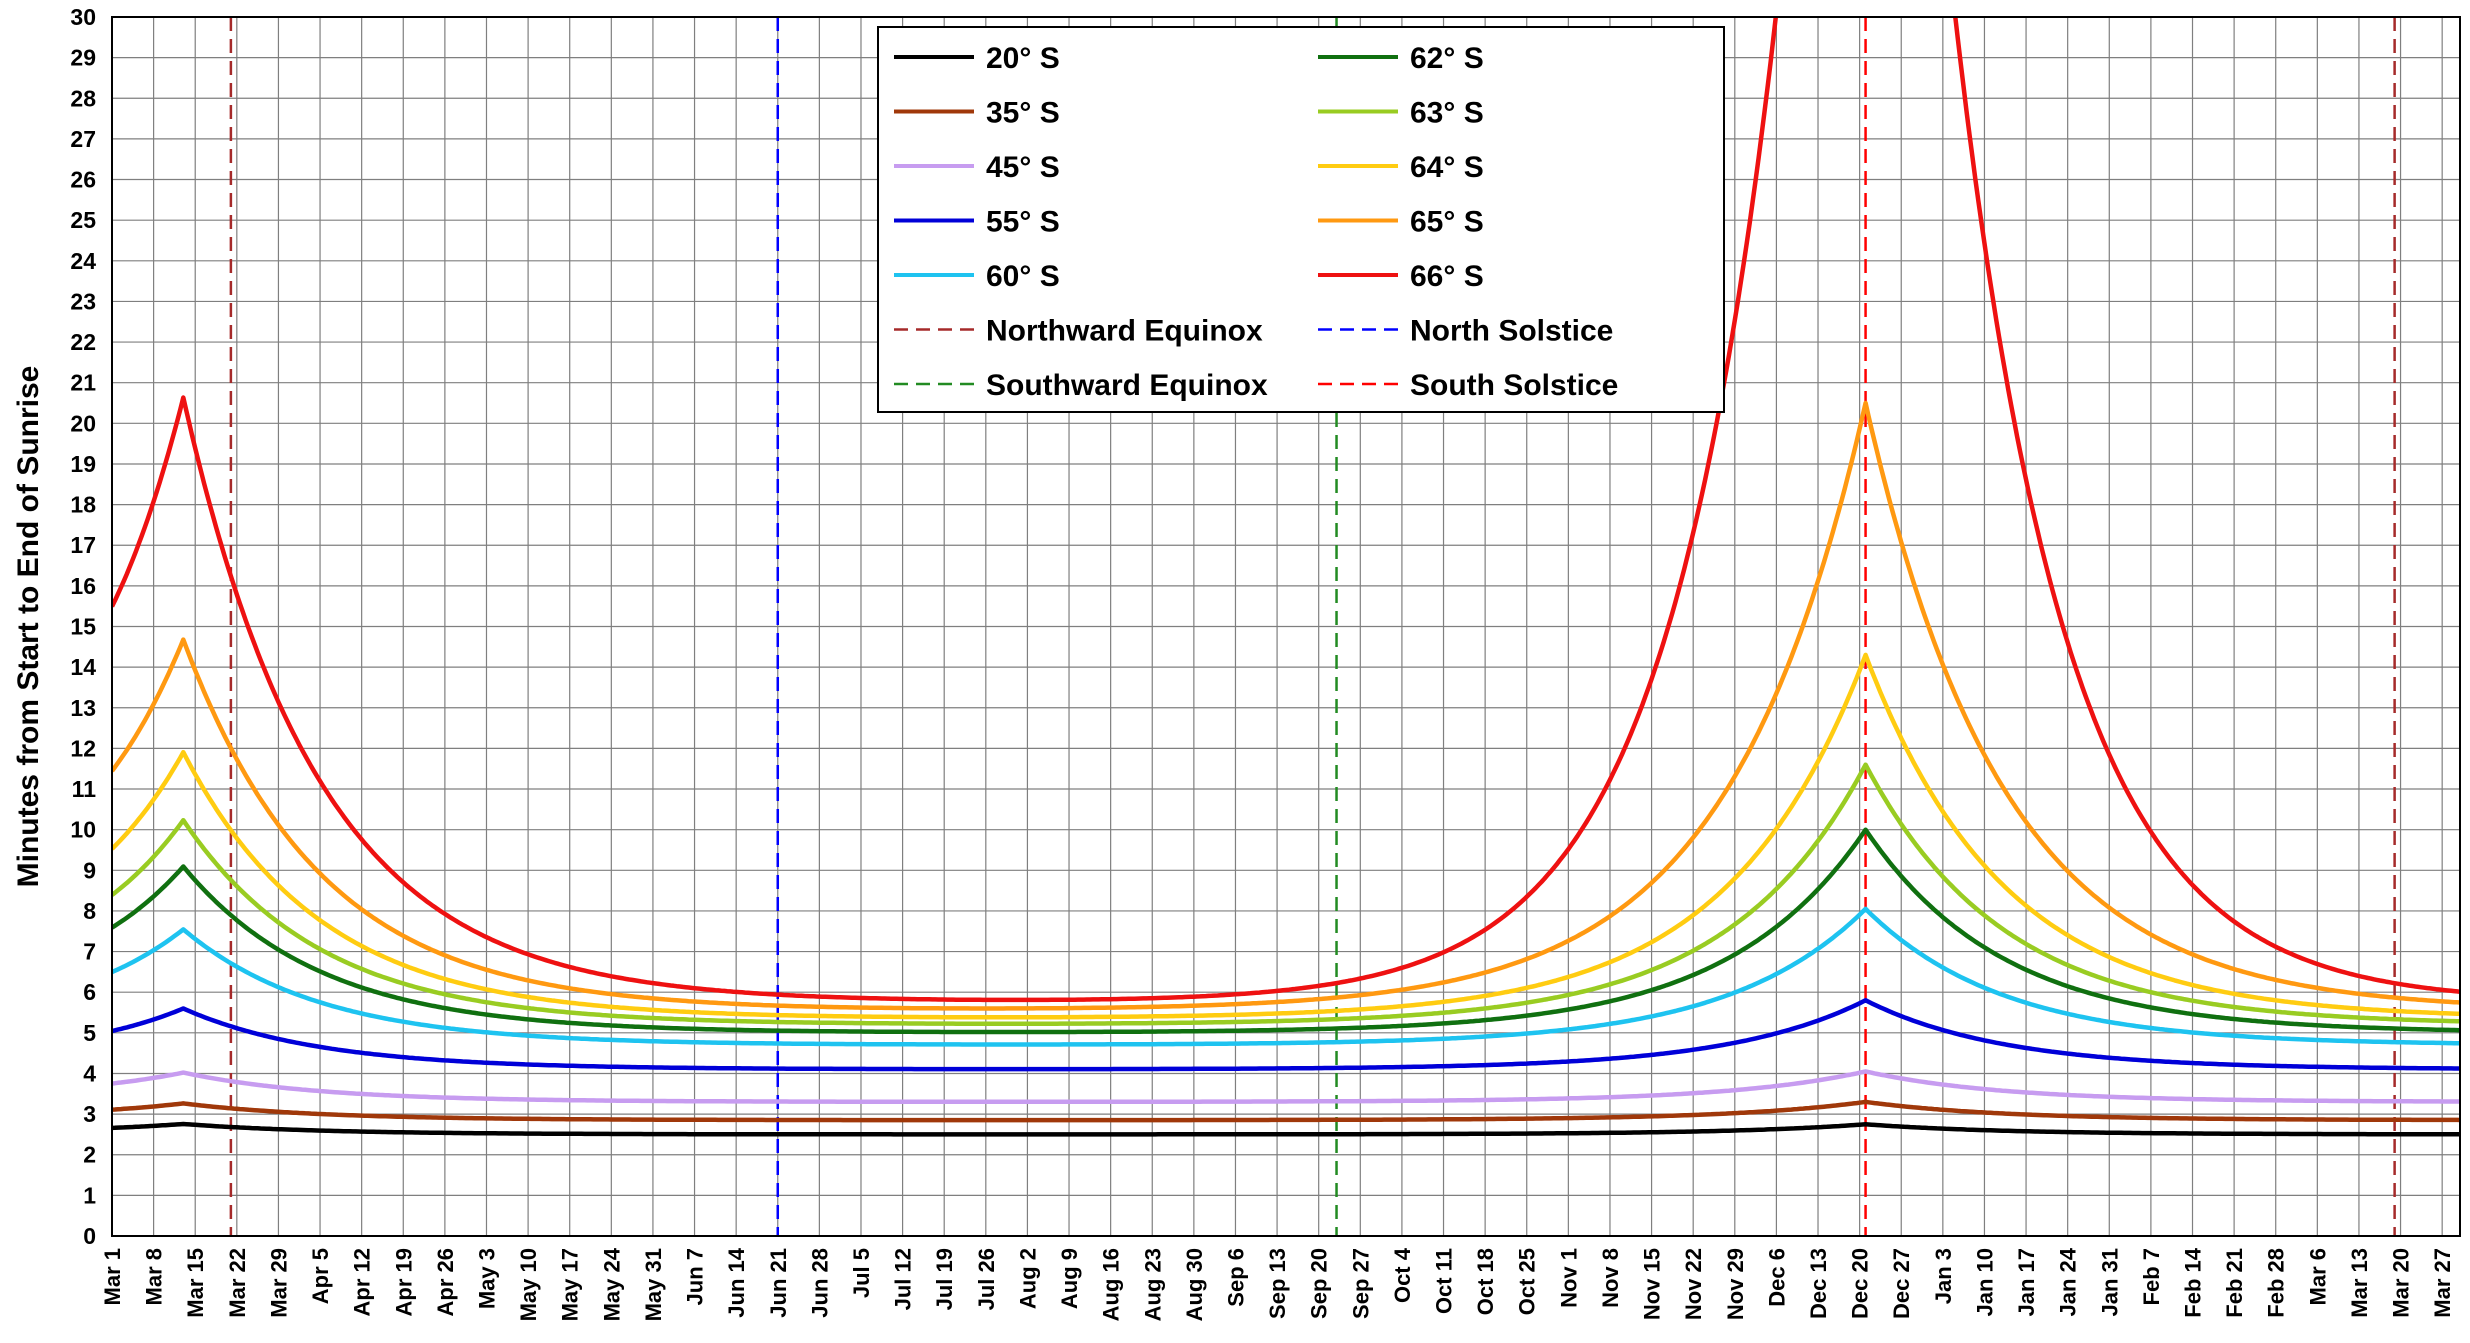  Describe the element at coordinates (1776, 1277) in the screenshot. I see `x-tick-label: Dec 6` at that location.